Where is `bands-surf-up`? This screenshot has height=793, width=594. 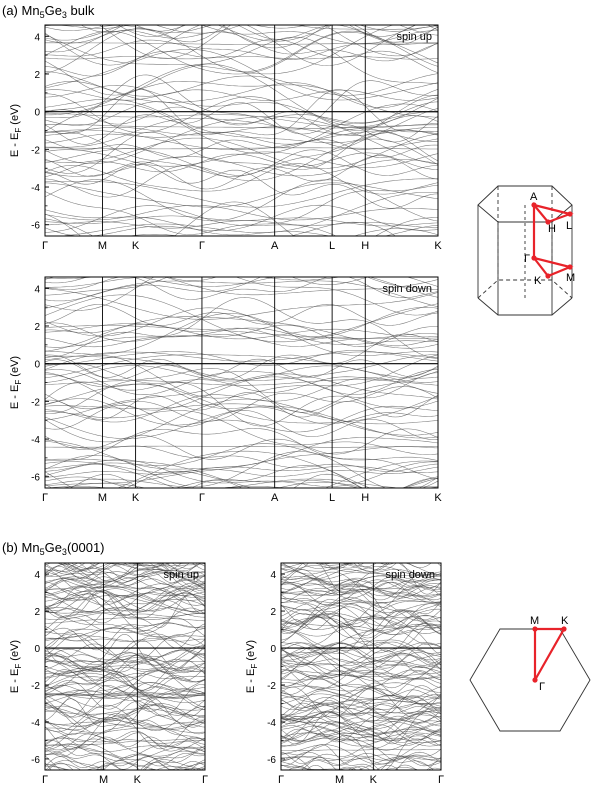 bands-surf-up is located at coordinates (125, 666).